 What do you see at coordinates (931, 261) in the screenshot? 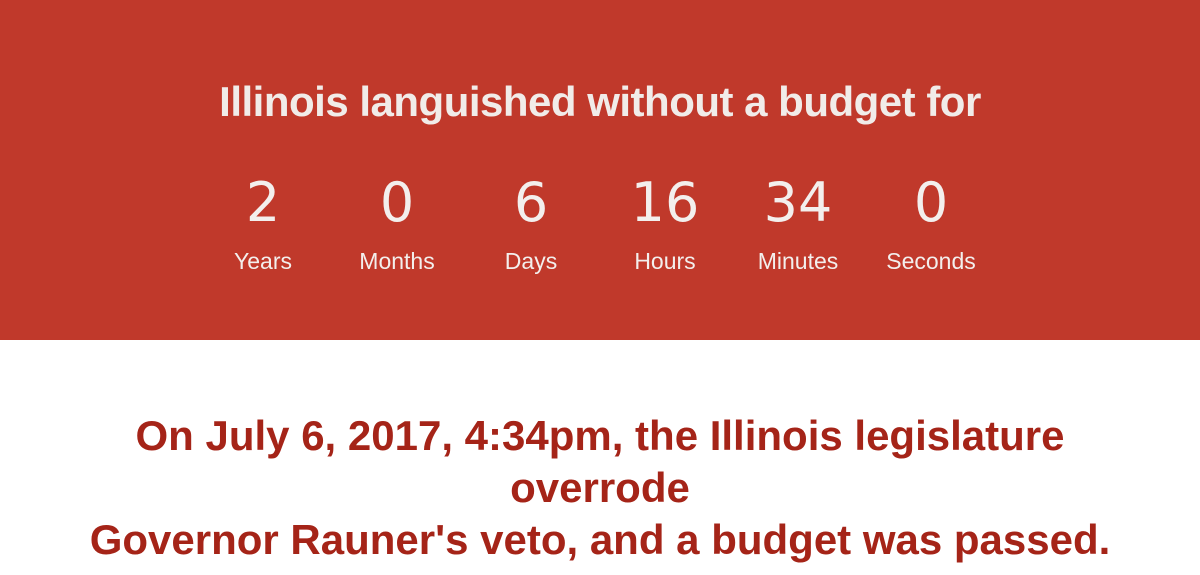
I see `seconds-label: Seconds` at bounding box center [931, 261].